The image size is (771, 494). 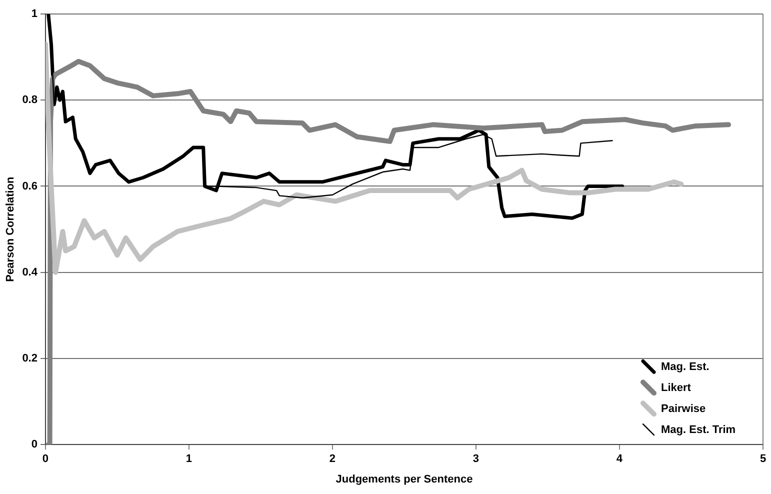 What do you see at coordinates (189, 459) in the screenshot?
I see `x-tick-label: 1` at bounding box center [189, 459].